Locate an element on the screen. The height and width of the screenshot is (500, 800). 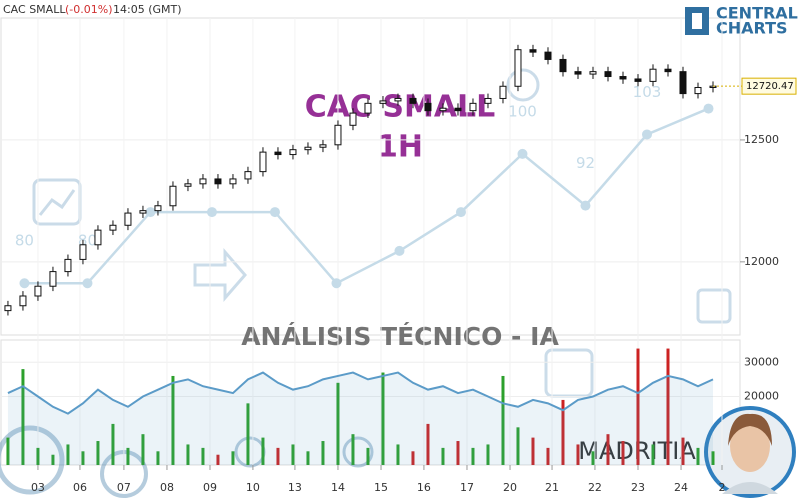
avatar-body is located at coordinates (750, 488).